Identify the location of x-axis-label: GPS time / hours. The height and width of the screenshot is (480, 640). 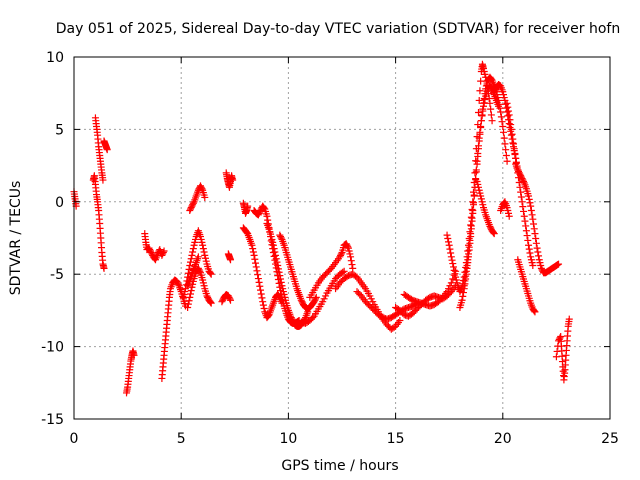
(339, 466).